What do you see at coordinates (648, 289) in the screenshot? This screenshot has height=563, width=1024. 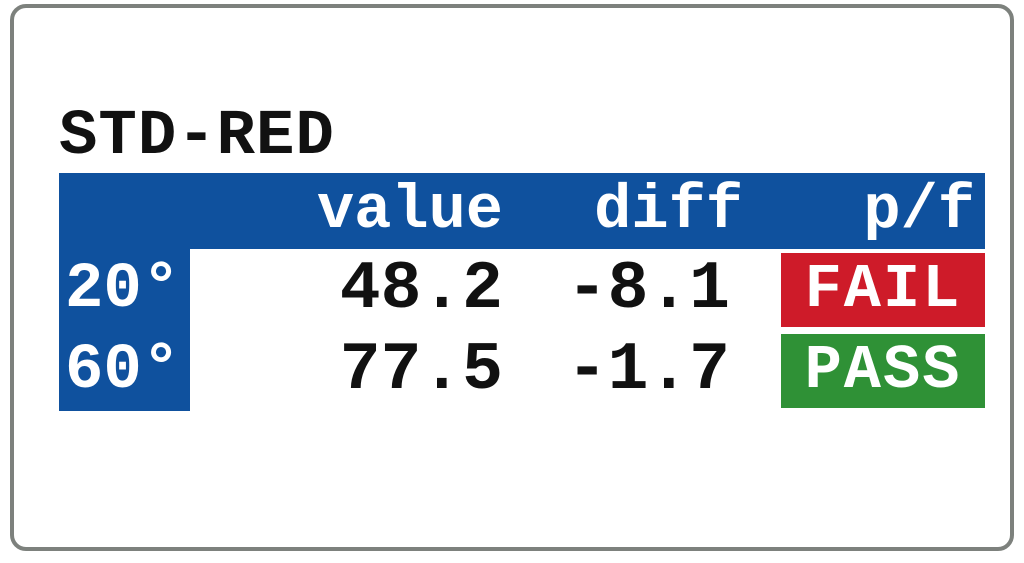 I see `diff-cell-20: -8.1` at bounding box center [648, 289].